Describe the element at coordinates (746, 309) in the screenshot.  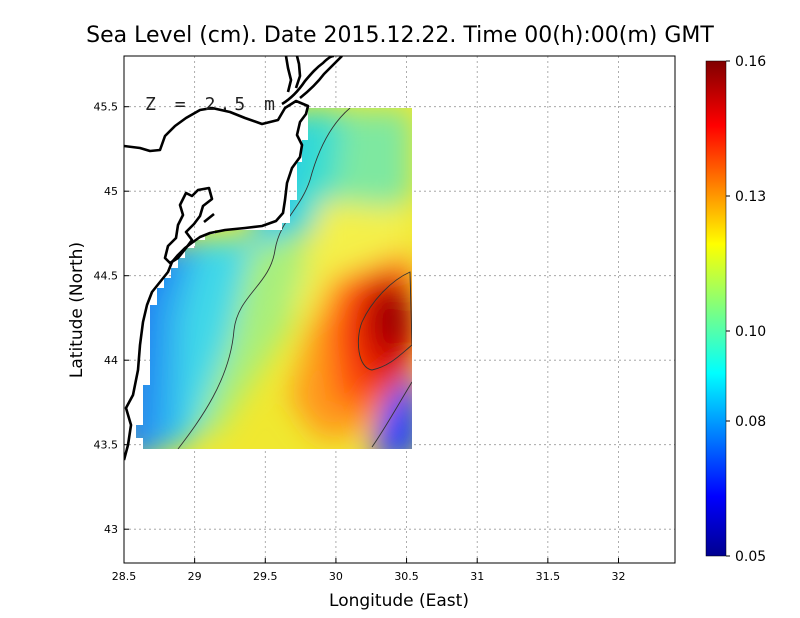
I see `colorbar-ticks: 0.05 0.08 0.10 0.13 0.16` at that location.